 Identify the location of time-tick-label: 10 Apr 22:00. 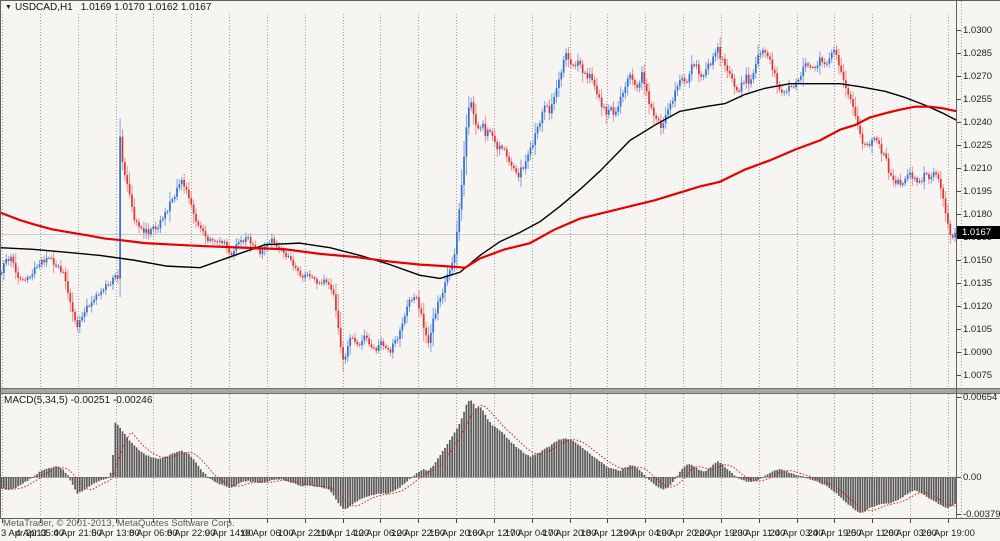
(304, 533).